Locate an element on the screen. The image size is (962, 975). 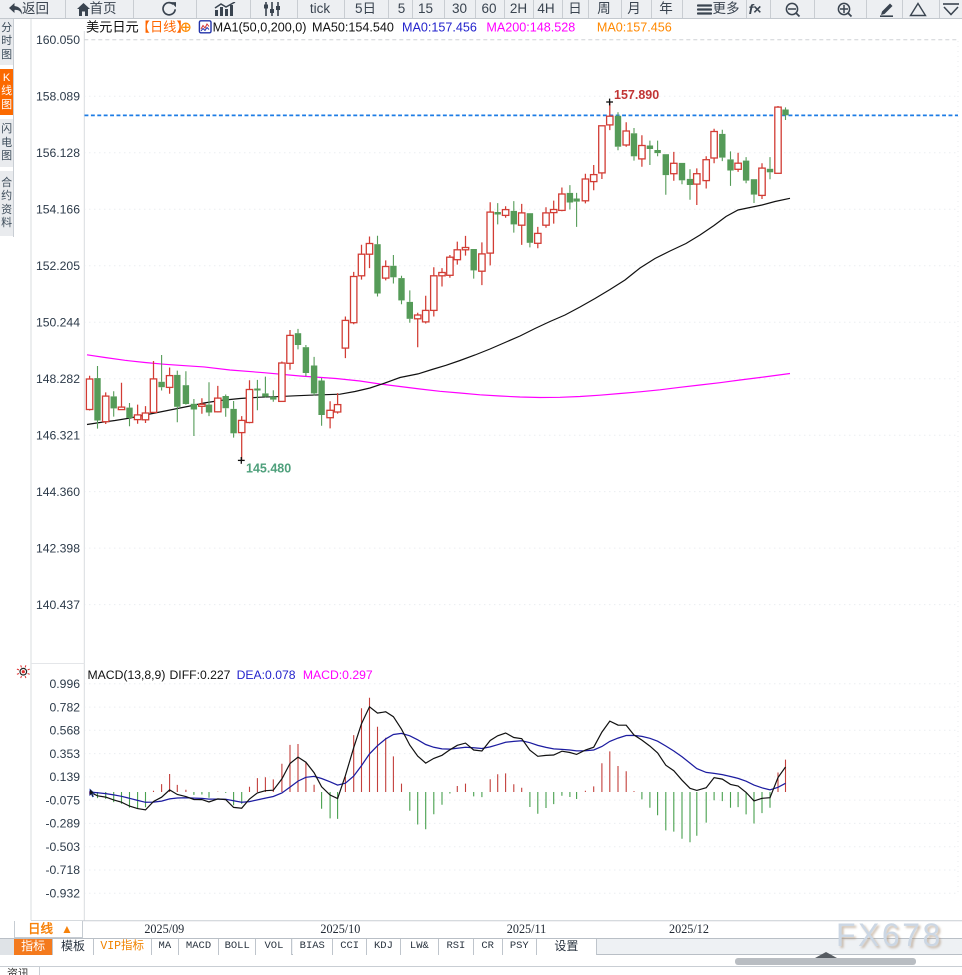
svg-text: MA50:154.540 is located at coordinates (353, 28).